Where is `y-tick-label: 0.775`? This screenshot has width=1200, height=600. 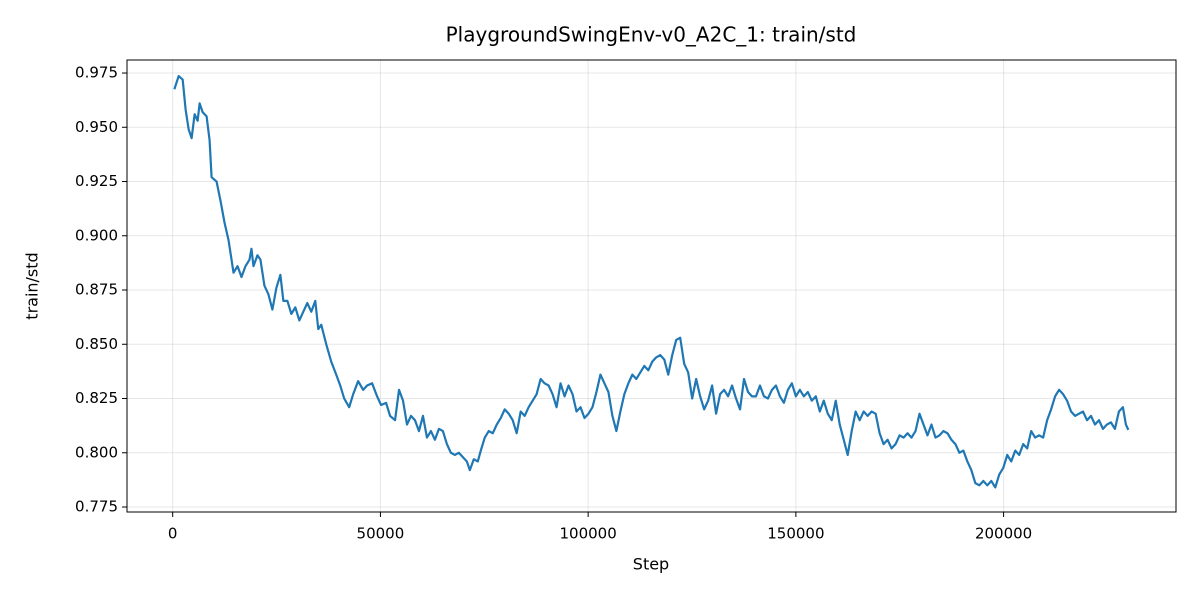 y-tick-label: 0.775 is located at coordinates (96, 507).